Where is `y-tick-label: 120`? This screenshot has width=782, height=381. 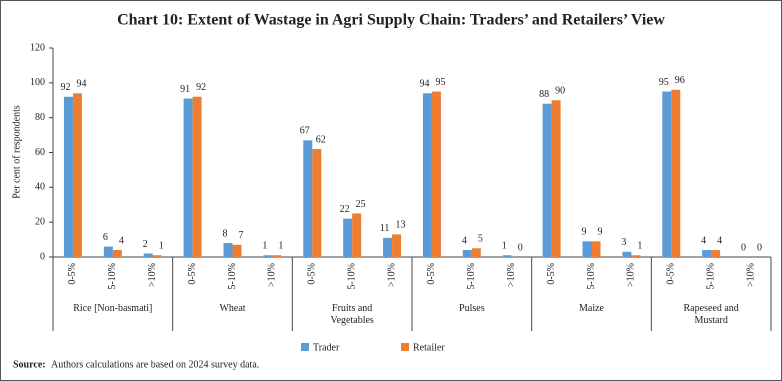 y-tick-label: 120 is located at coordinates (37, 47).